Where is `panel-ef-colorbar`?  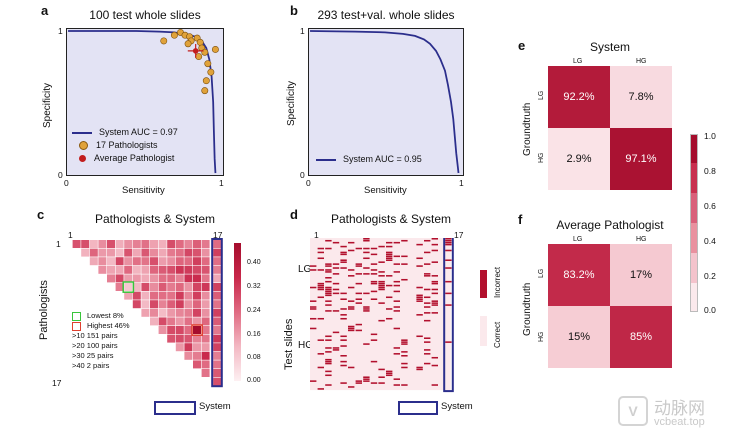 panel-ef-colorbar is located at coordinates (694, 223).